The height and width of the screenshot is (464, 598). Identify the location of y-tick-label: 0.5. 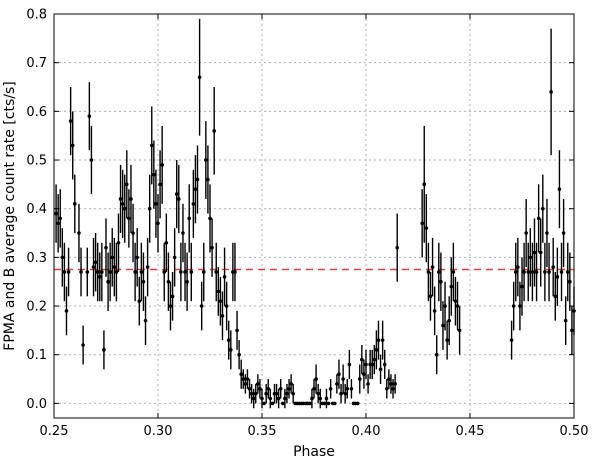
(36, 161).